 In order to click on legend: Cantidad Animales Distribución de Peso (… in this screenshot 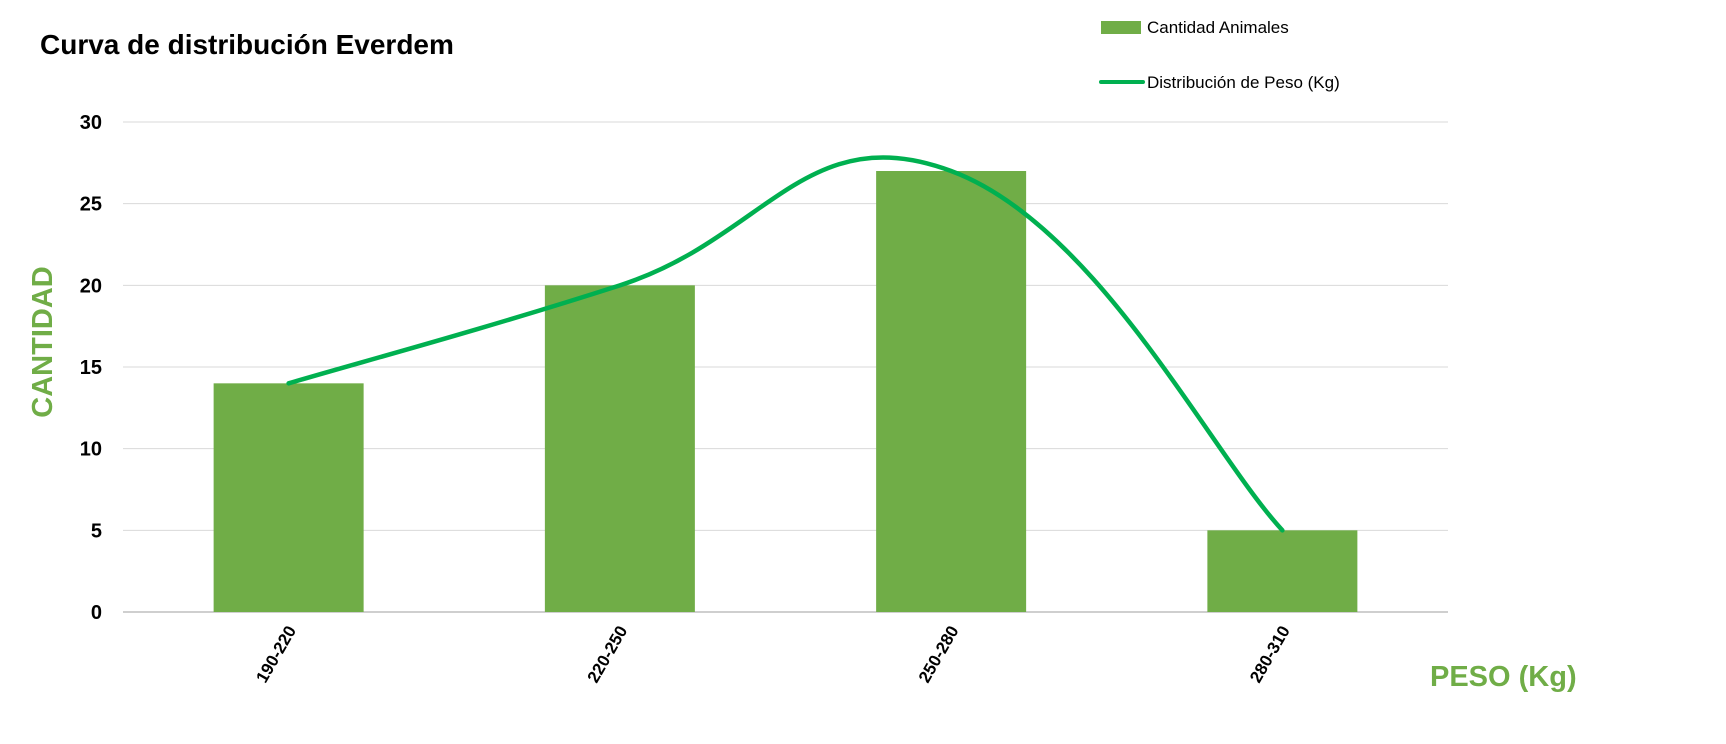, I will do `click(1219, 55)`.